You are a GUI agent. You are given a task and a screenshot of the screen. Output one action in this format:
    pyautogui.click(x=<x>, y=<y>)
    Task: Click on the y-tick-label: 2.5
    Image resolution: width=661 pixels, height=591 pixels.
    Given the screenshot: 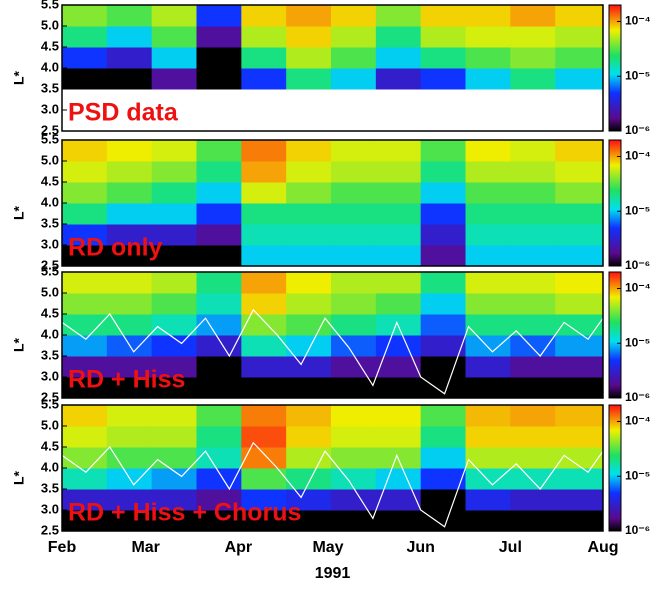 What is the action you would take?
    pyautogui.click(x=50, y=529)
    